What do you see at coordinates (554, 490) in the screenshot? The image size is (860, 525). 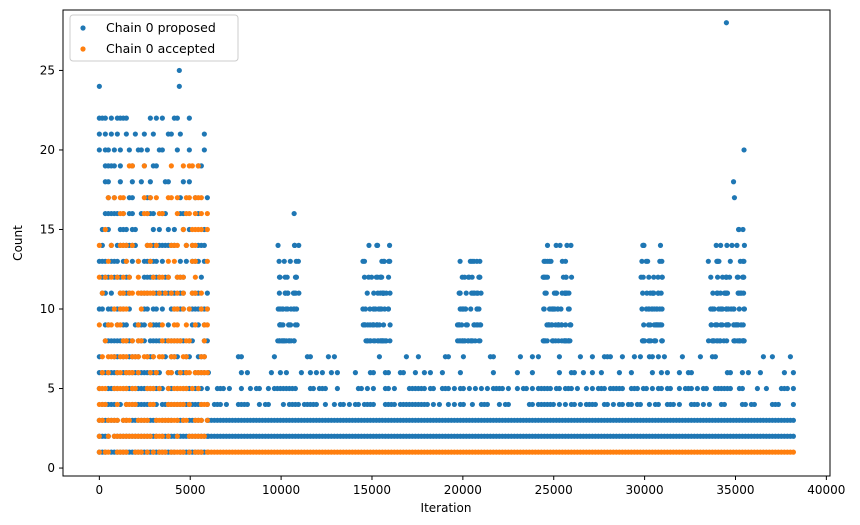 I see `x-tick-label: 25000` at bounding box center [554, 490].